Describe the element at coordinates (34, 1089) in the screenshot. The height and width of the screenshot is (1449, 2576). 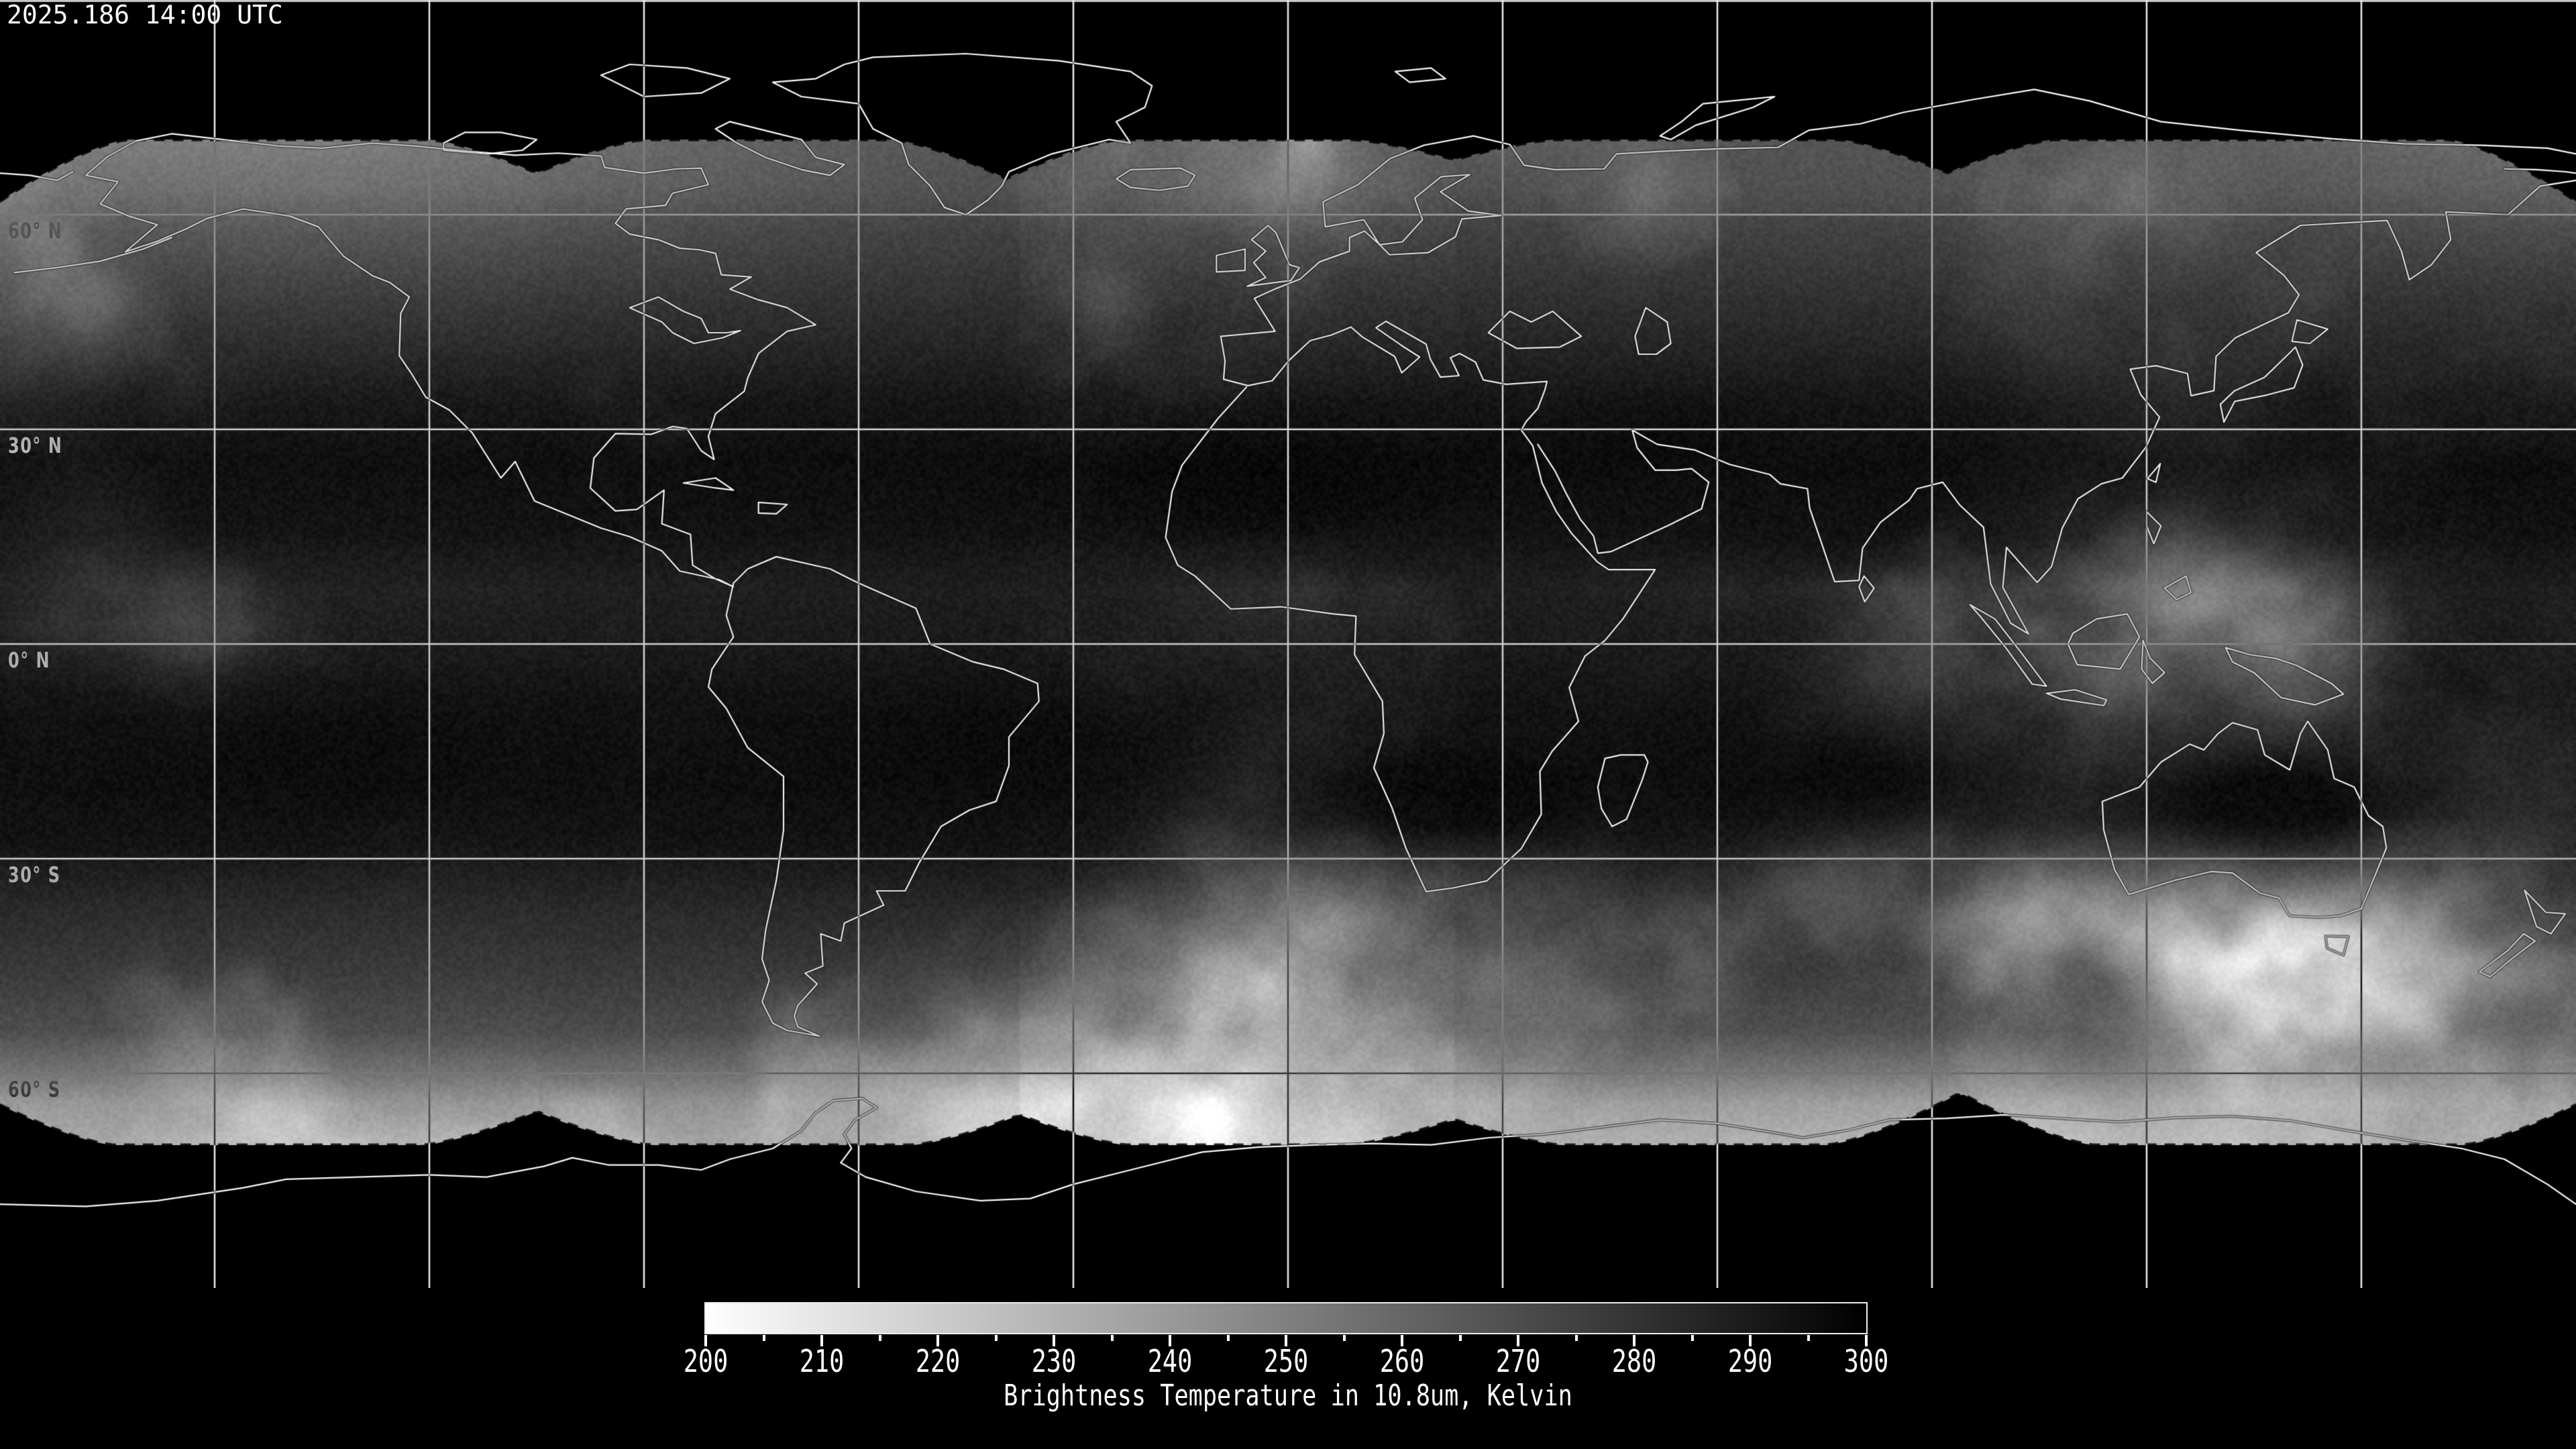
I see `latitude-label: 60° S` at that location.